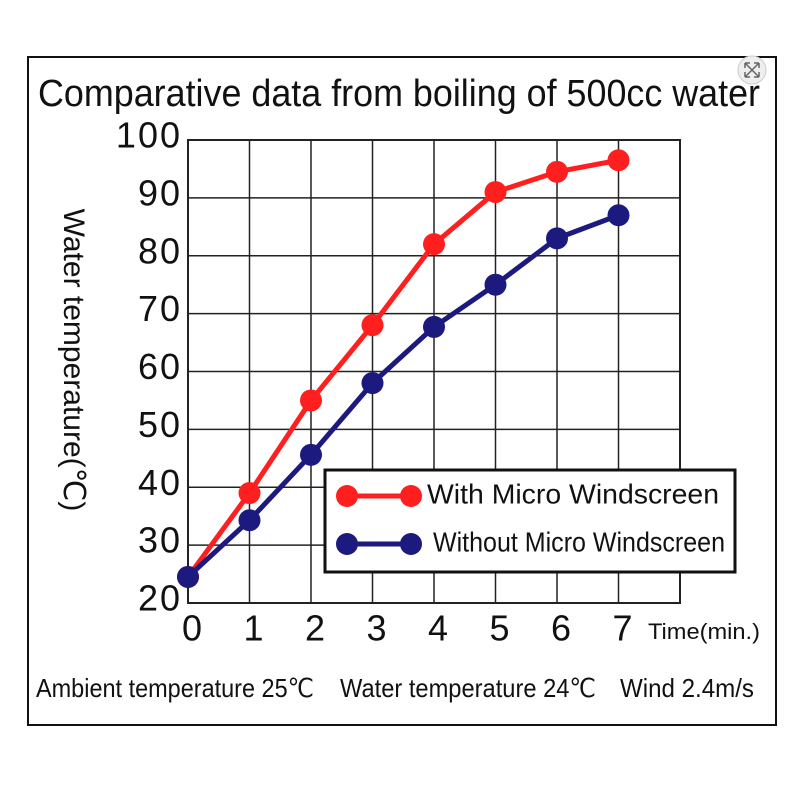  Describe the element at coordinates (192, 628) in the screenshot. I see `x-tick-label: 0` at that location.